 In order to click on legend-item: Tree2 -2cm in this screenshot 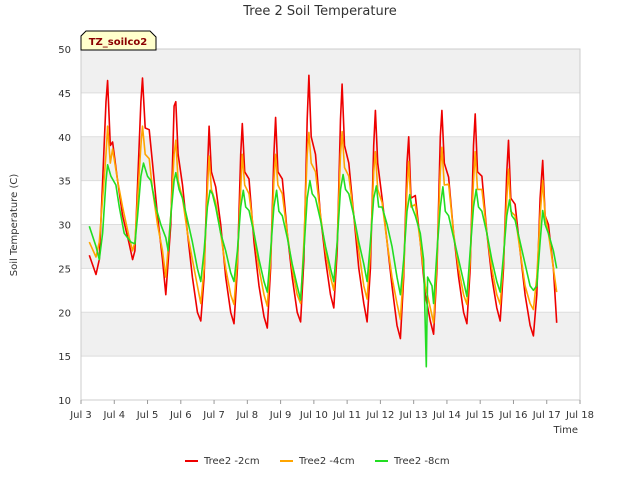, I will do `click(222, 461)`.